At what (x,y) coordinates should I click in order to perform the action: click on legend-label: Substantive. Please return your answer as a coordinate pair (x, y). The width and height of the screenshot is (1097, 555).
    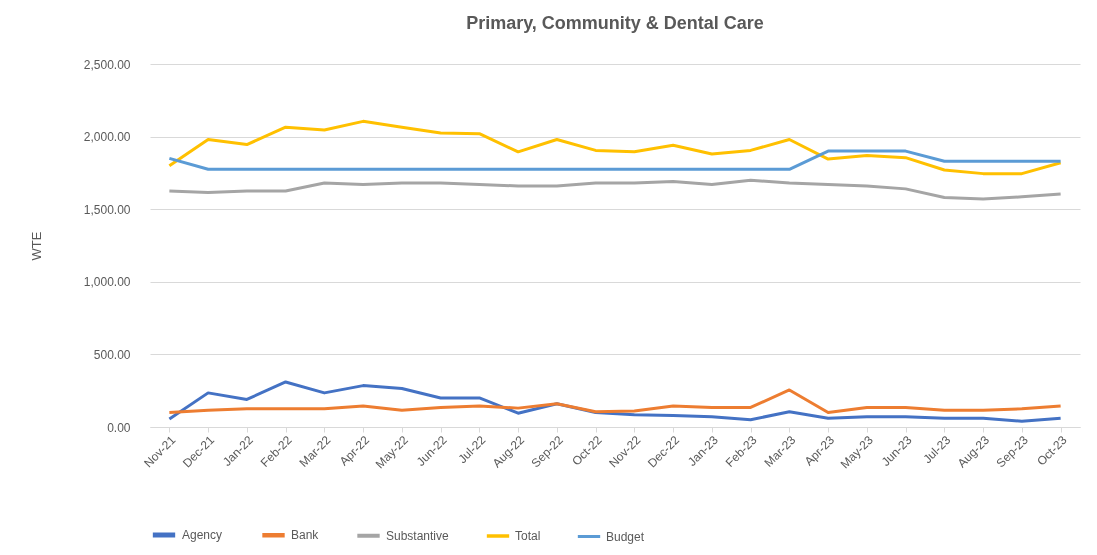
    Looking at the image, I should click on (418, 535).